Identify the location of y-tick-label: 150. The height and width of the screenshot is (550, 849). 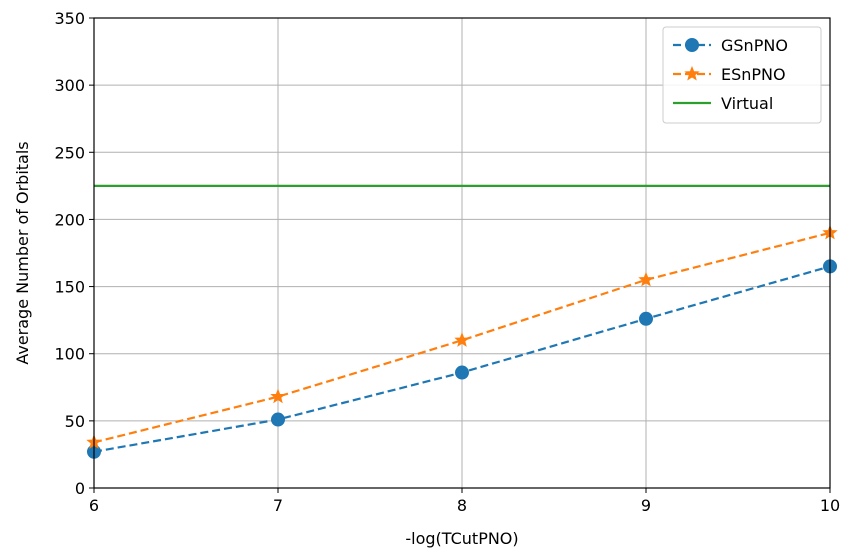
(69, 287).